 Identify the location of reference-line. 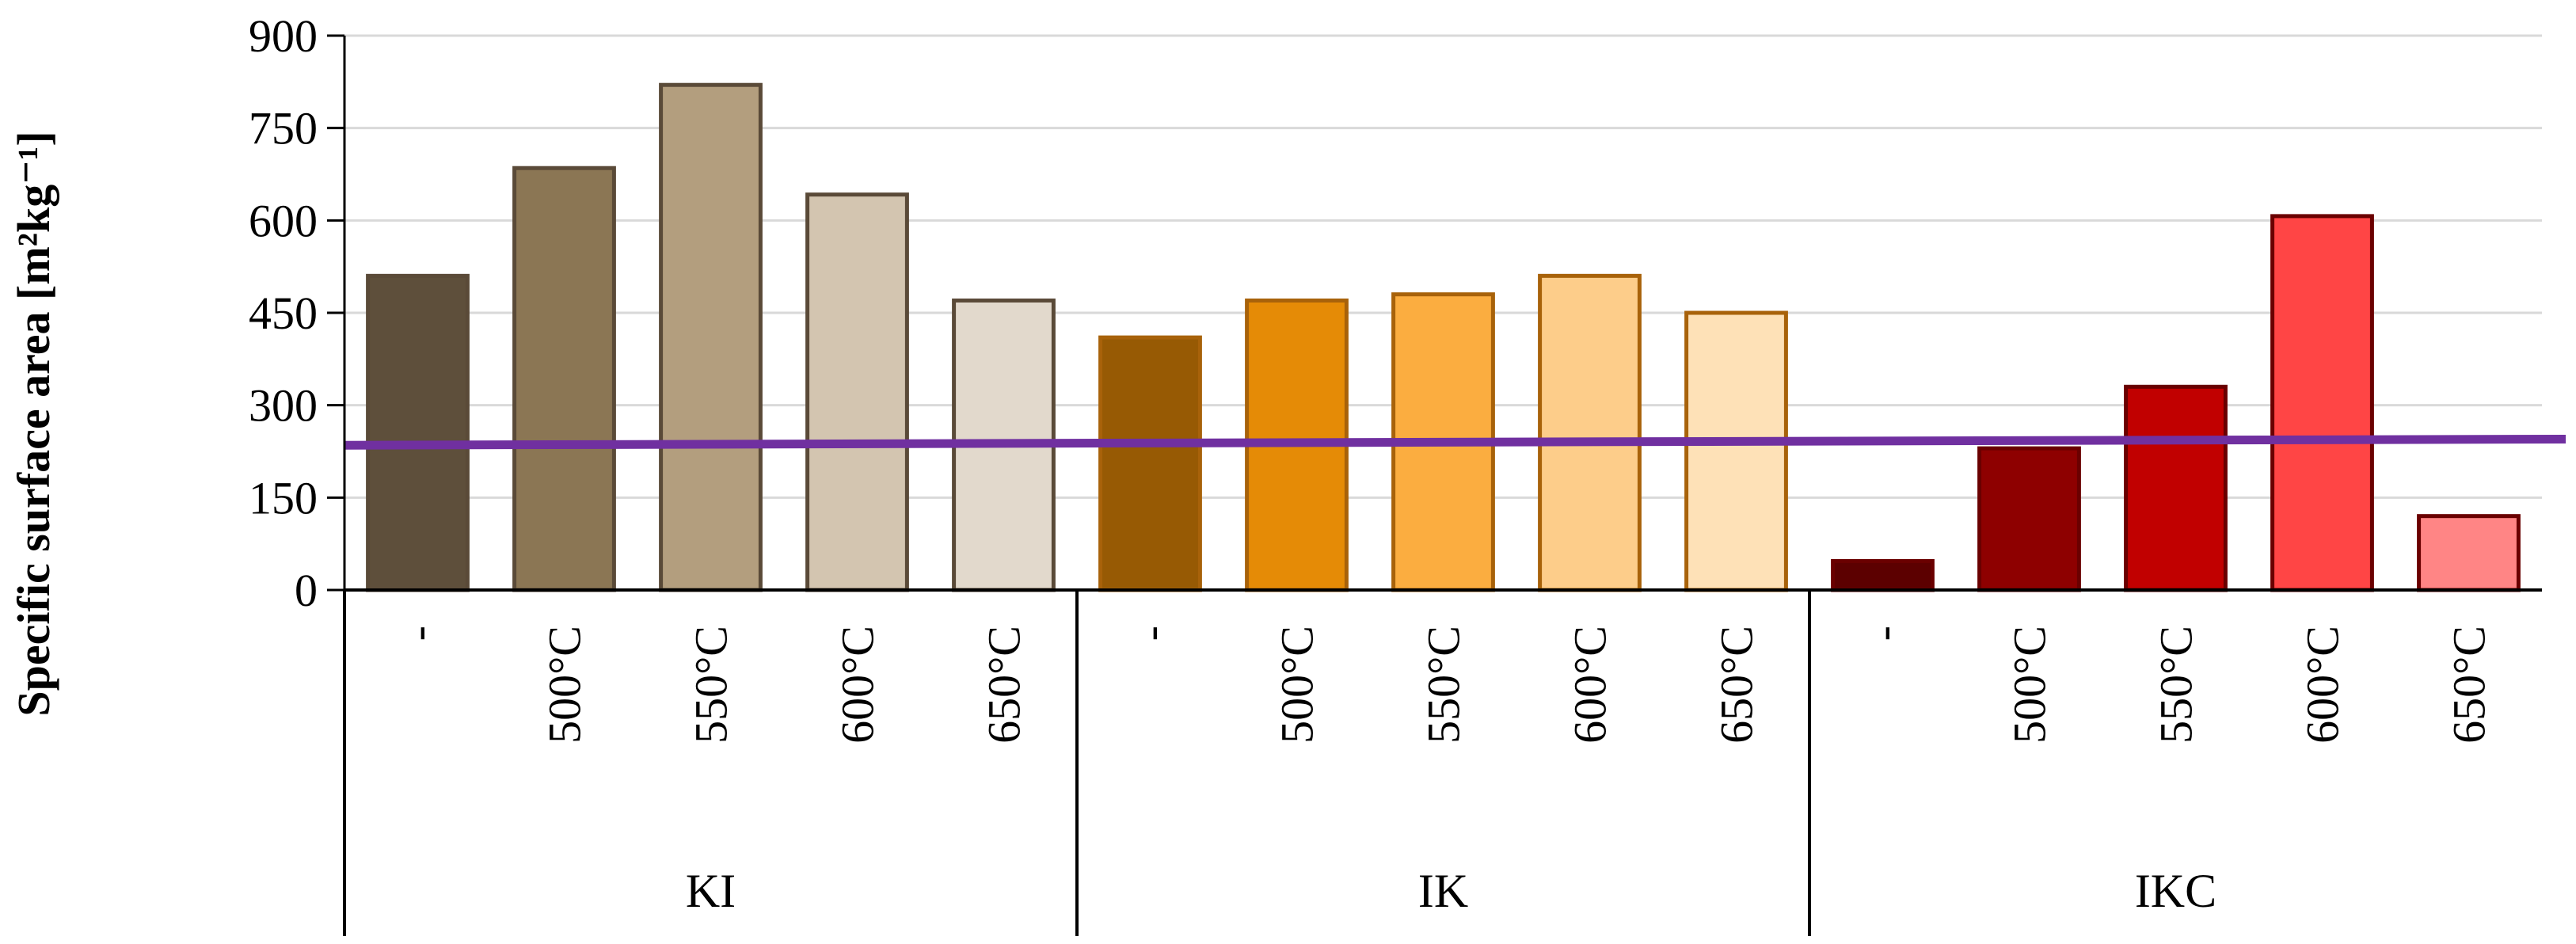
(1455, 442).